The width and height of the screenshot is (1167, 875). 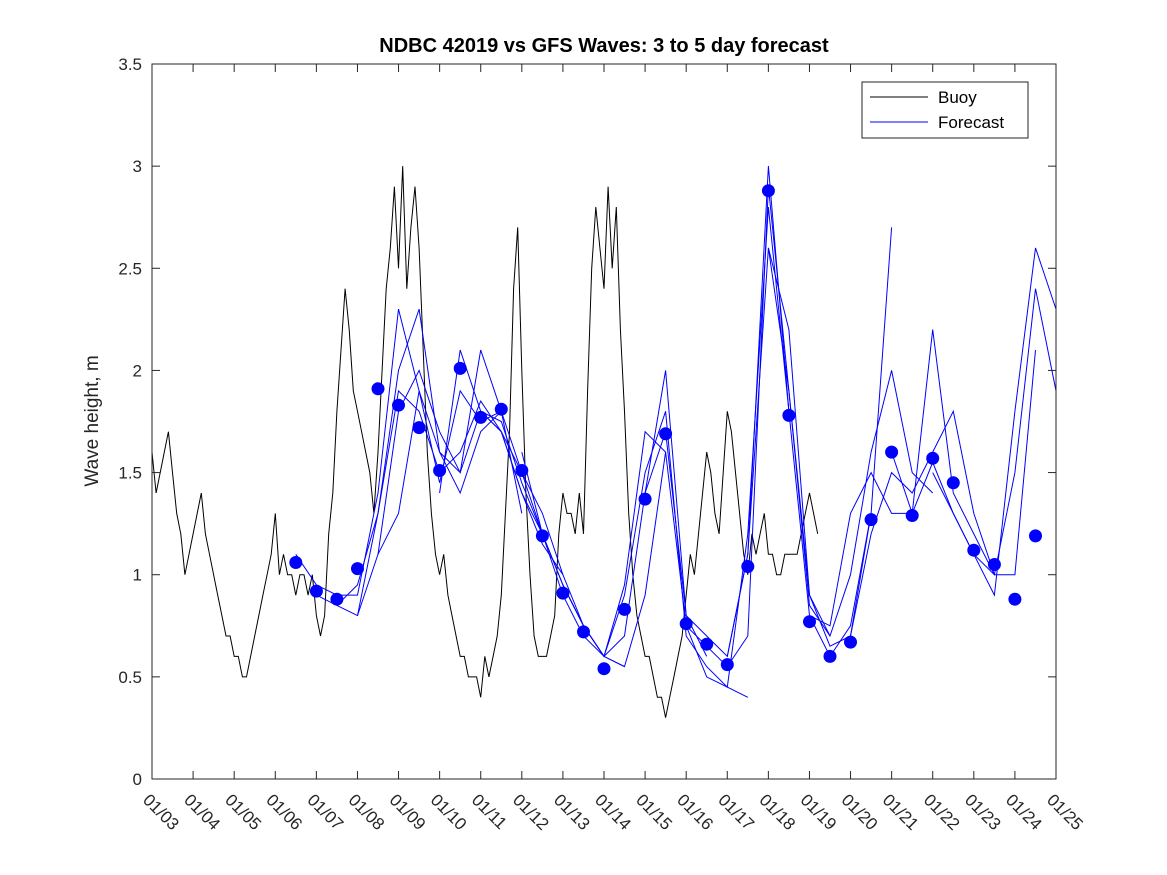 I want to click on y-tick-label: 3, so click(x=137, y=166).